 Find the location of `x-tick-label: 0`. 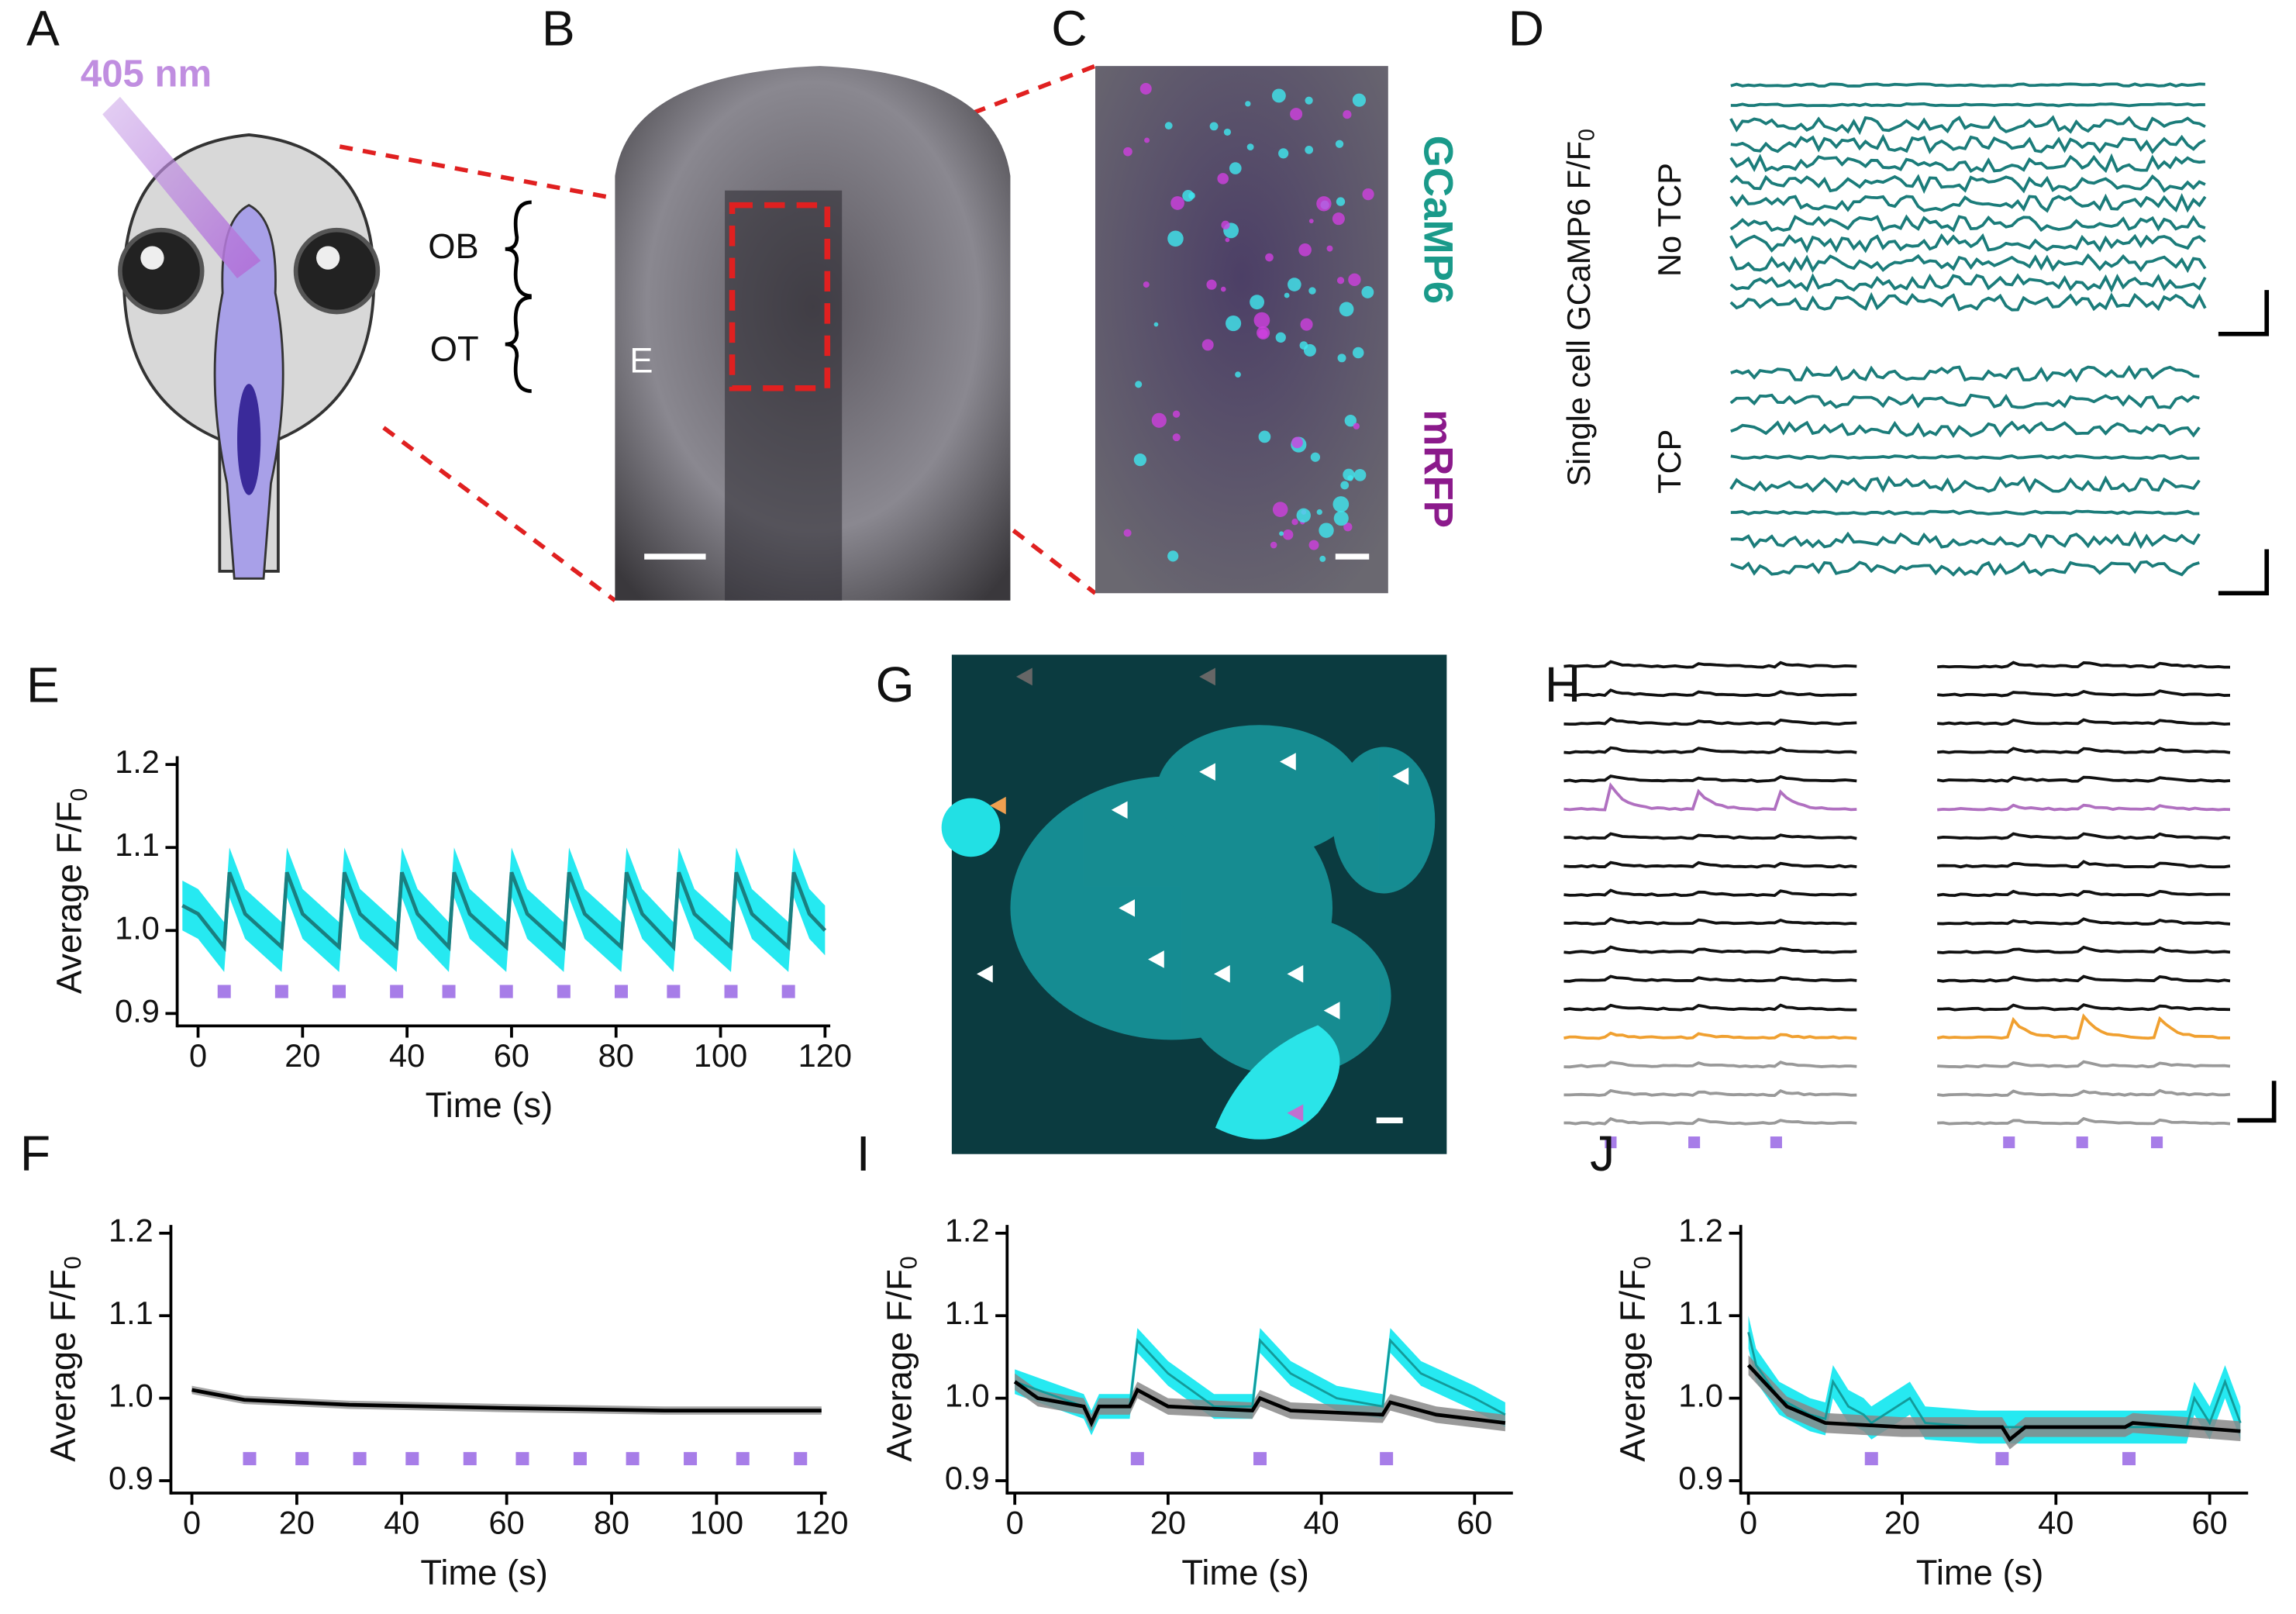

x-tick-label: 0 is located at coordinates (1015, 1523).